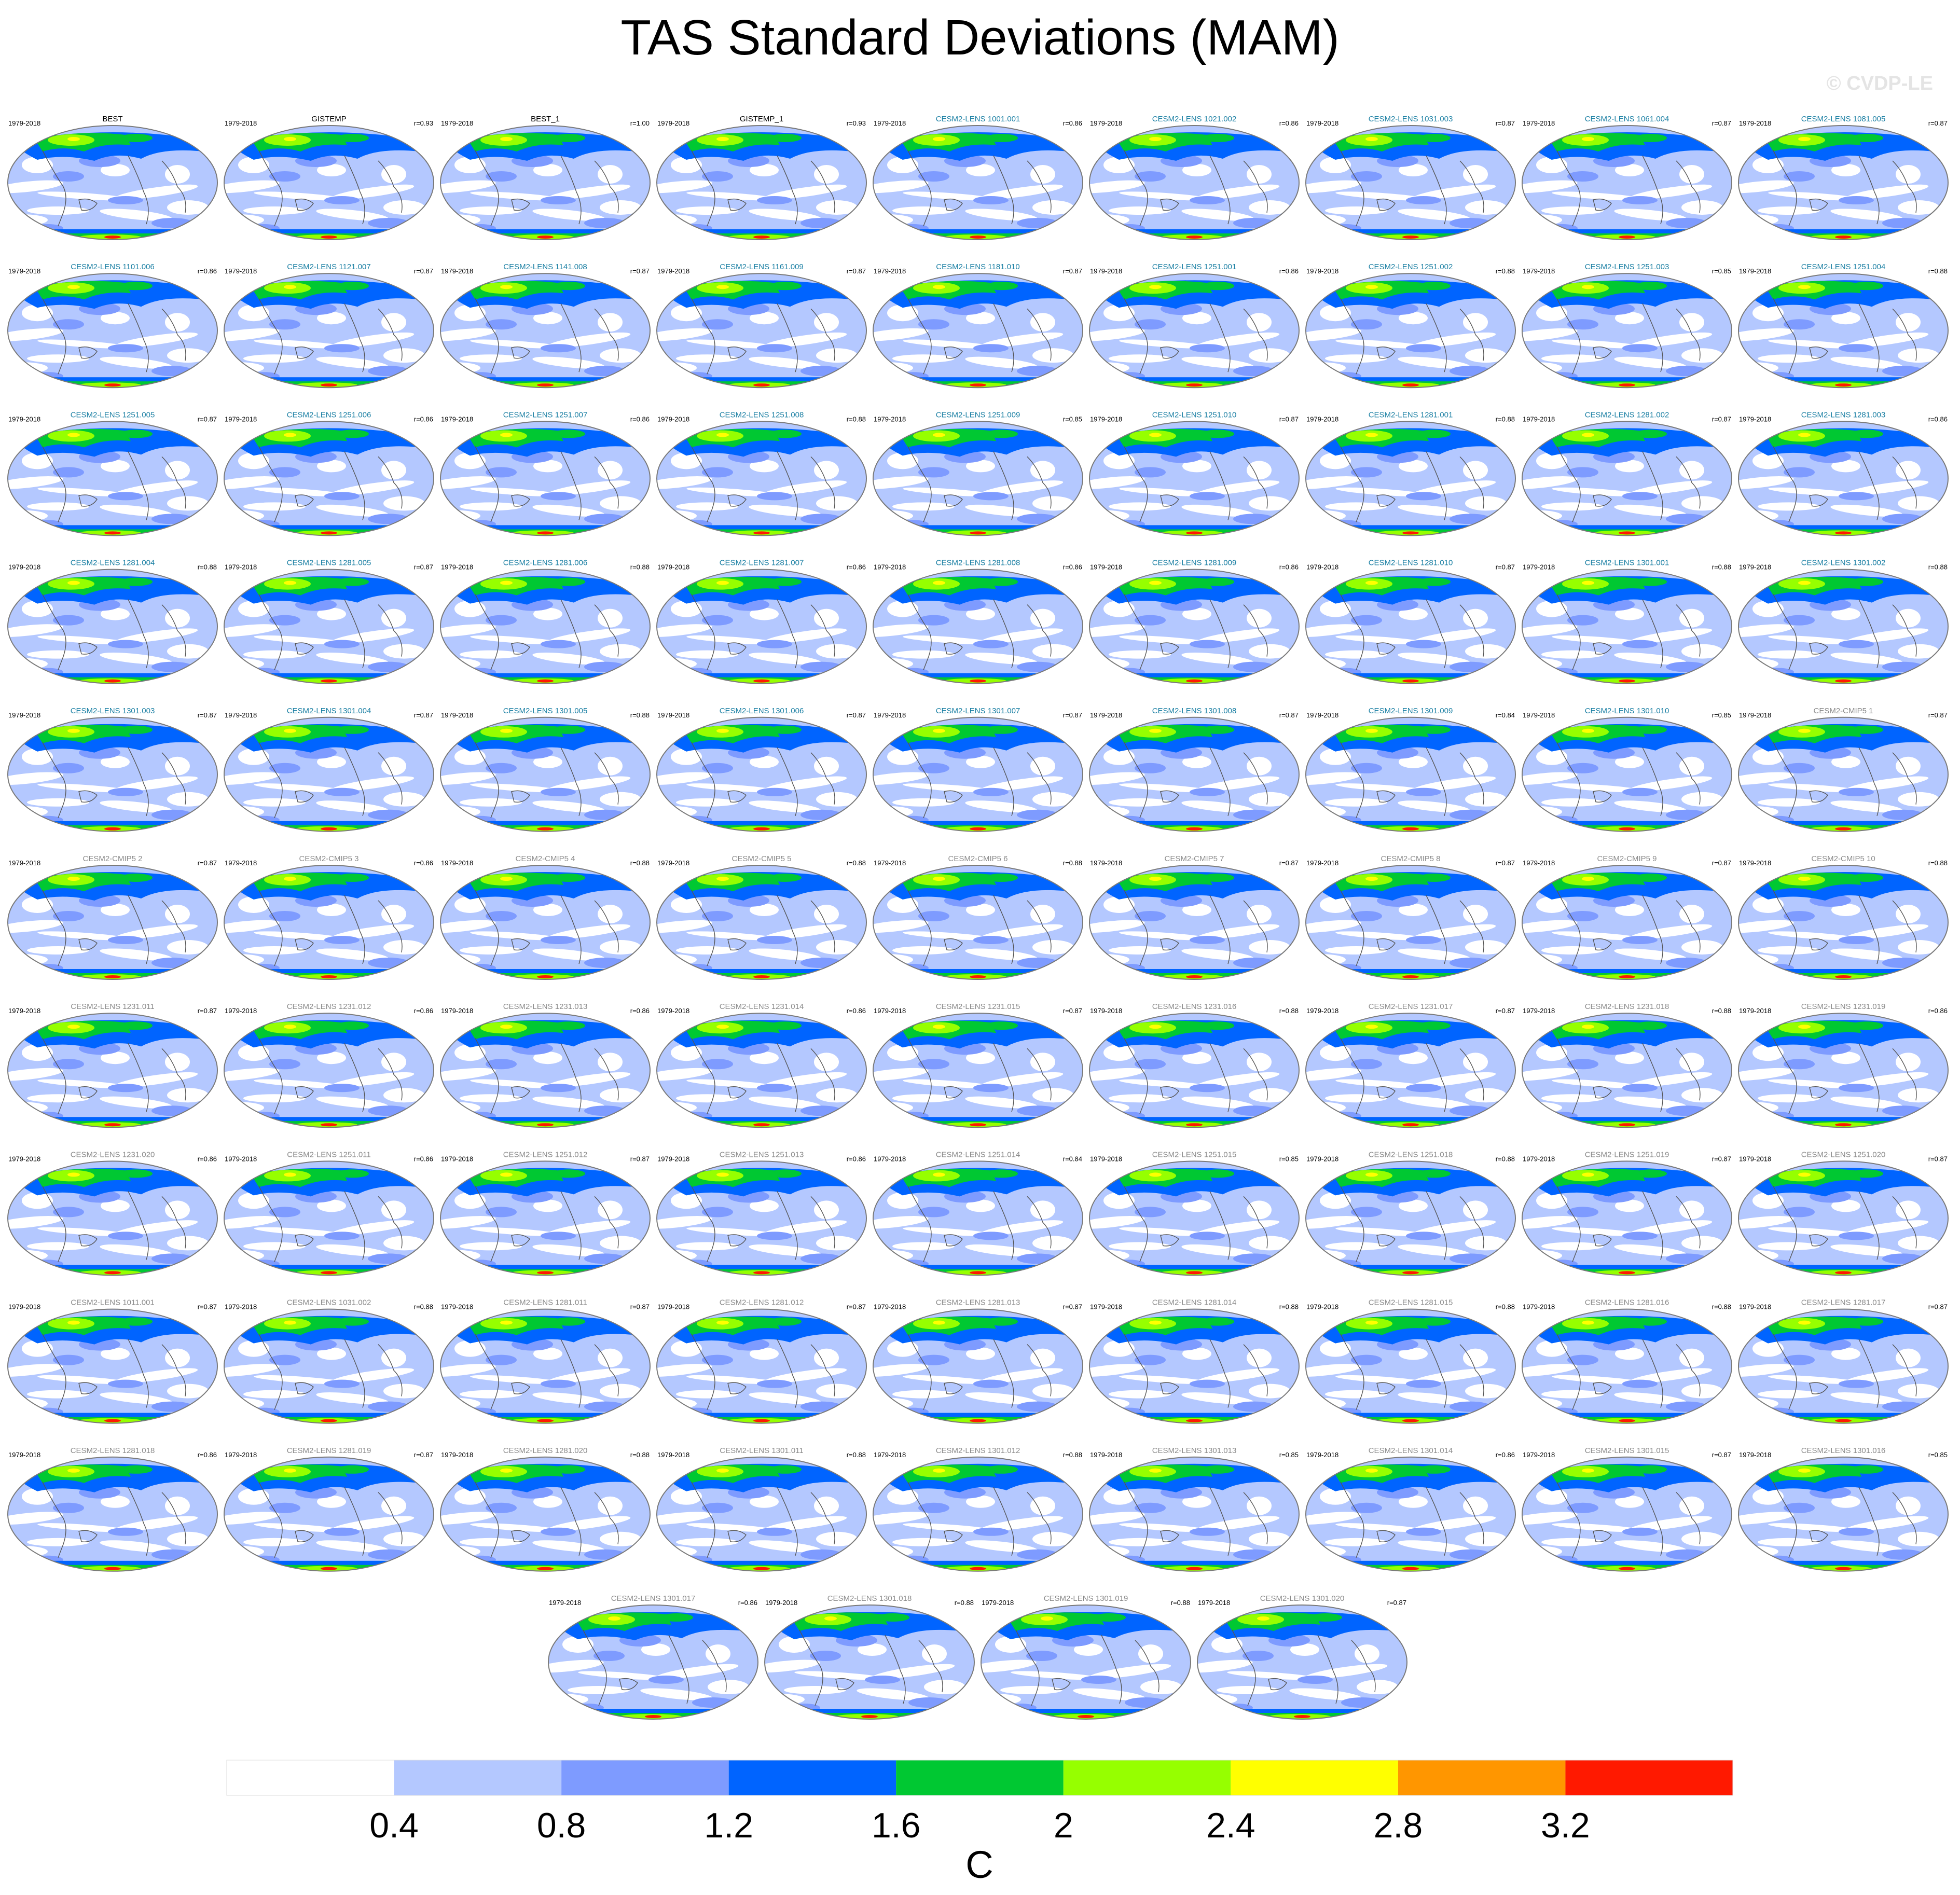 The width and height of the screenshot is (1960, 1895). What do you see at coordinates (329, 415) in the screenshot?
I see `panel-title: CESM2-LENS 1251.006` at bounding box center [329, 415].